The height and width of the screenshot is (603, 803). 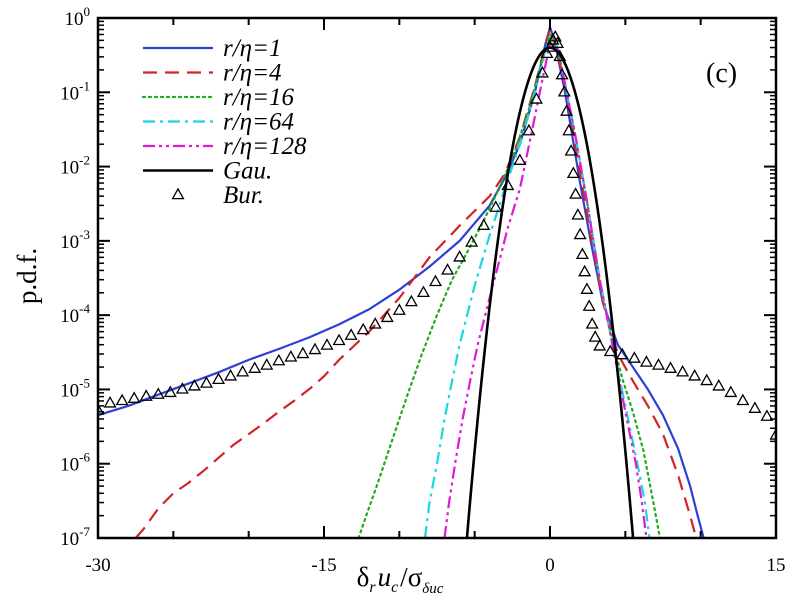 I want to click on legend-label: r/η=1, so click(x=252, y=48).